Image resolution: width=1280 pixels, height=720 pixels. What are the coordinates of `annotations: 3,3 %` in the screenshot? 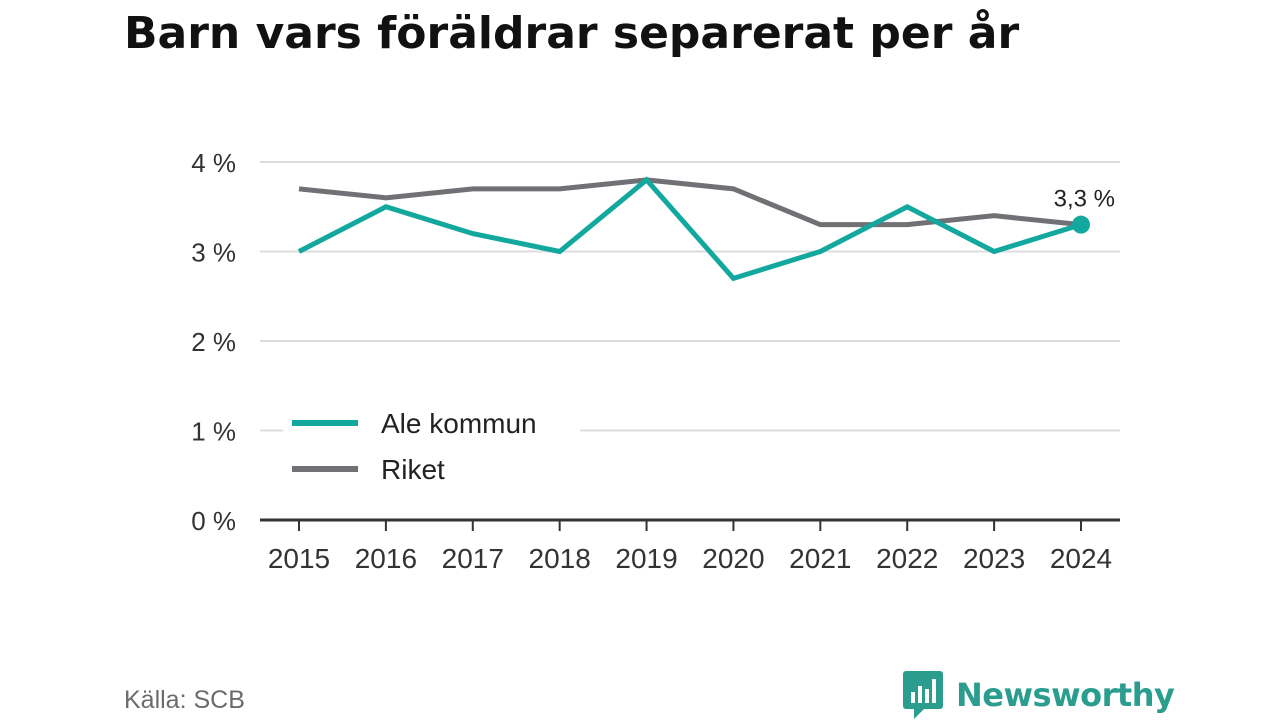 It's located at (1084, 210).